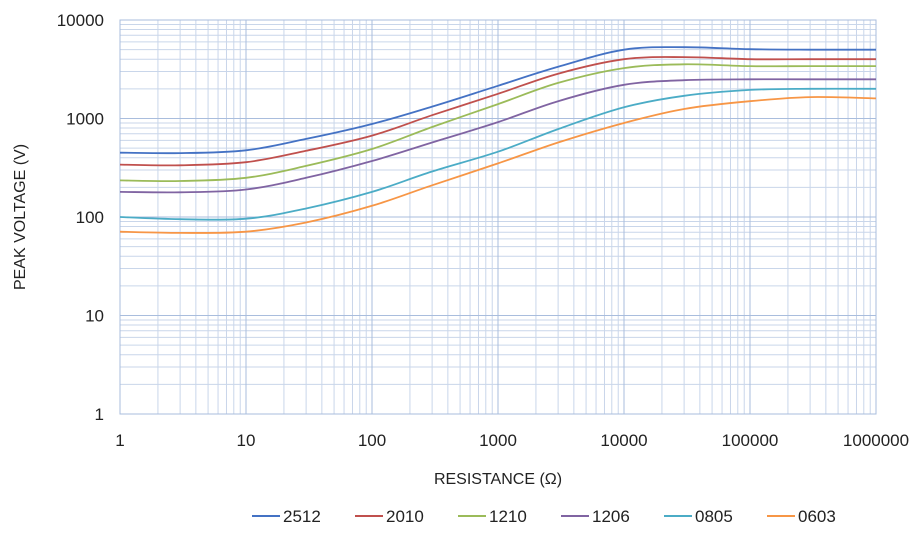 Image resolution: width=920 pixels, height=548 pixels. Describe the element at coordinates (20, 217) in the screenshot. I see `y-axis-title: PEAK VOLTAGE (V)` at that location.